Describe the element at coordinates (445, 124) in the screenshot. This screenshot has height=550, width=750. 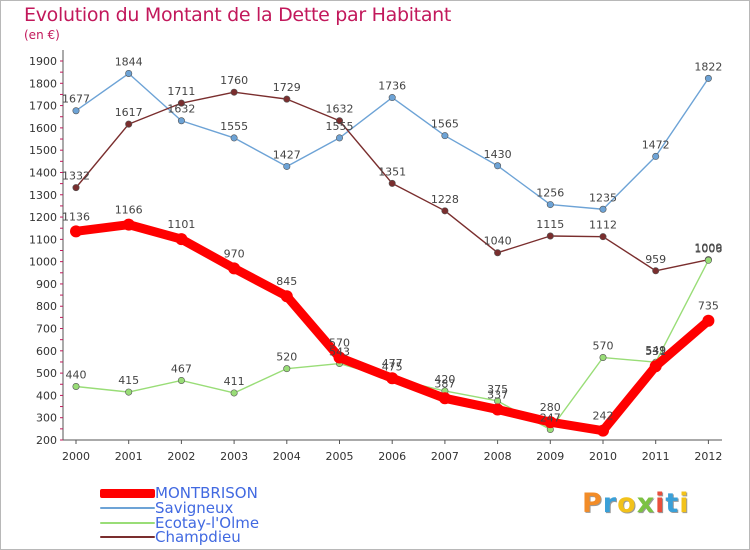
I see `data-label-savigneux: 1565` at that location.